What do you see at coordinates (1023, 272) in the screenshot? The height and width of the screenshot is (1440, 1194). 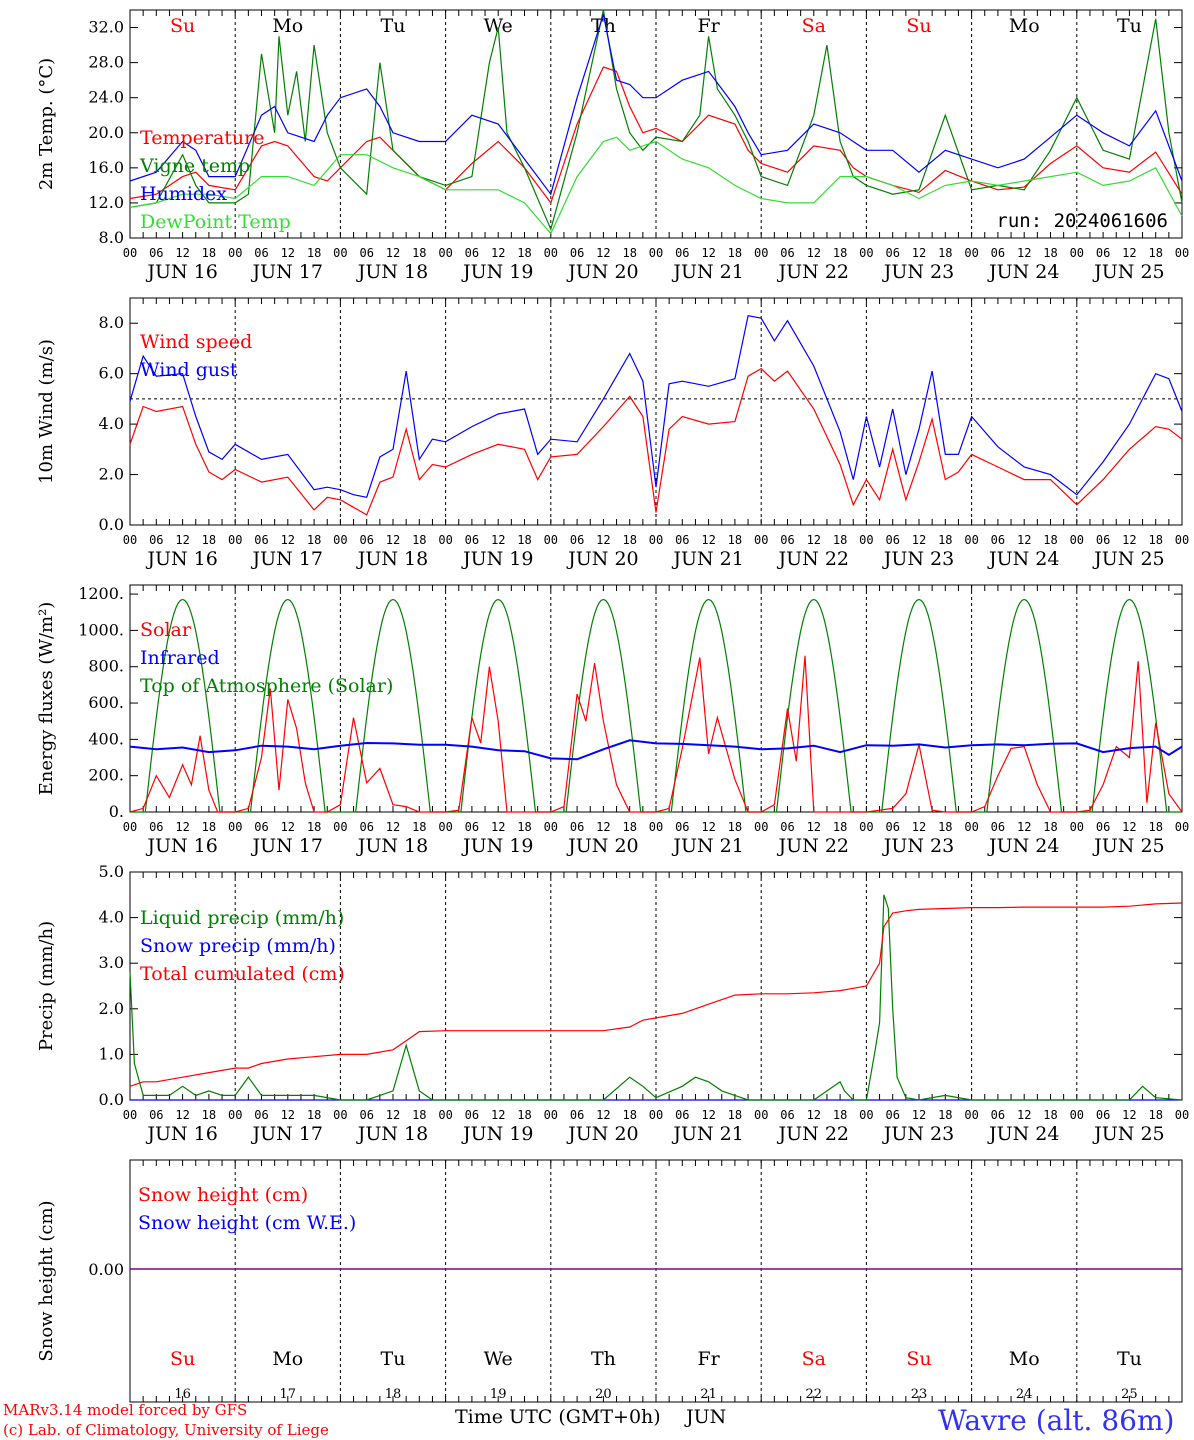 I see `date-label: JUN 24` at bounding box center [1023, 272].